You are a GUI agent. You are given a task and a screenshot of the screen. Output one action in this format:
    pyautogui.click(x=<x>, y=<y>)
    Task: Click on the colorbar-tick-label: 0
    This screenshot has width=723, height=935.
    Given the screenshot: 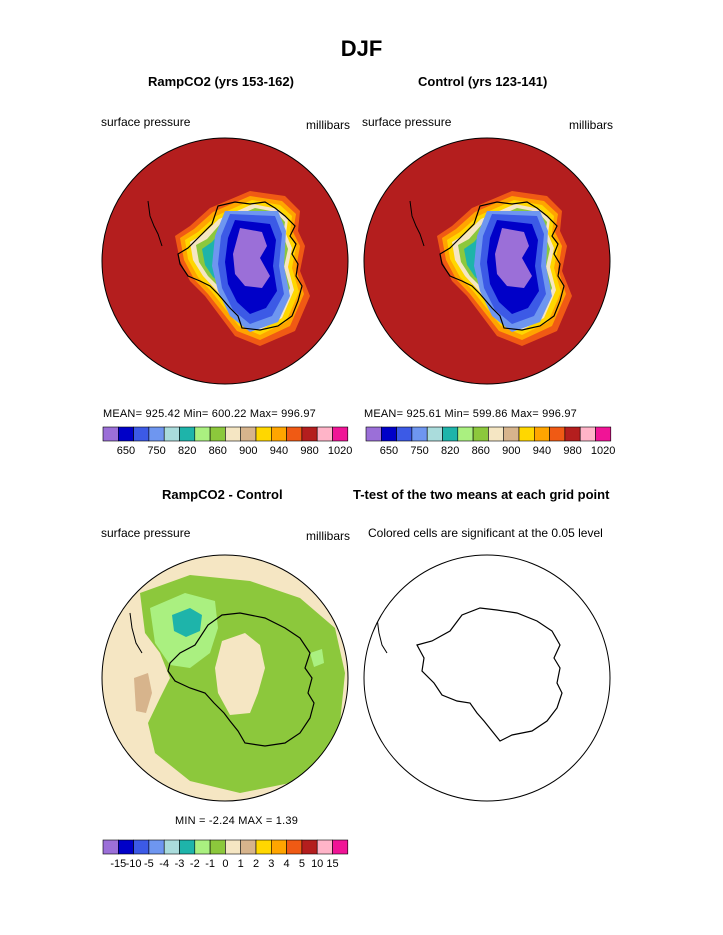 What is the action you would take?
    pyautogui.click(x=225, y=864)
    